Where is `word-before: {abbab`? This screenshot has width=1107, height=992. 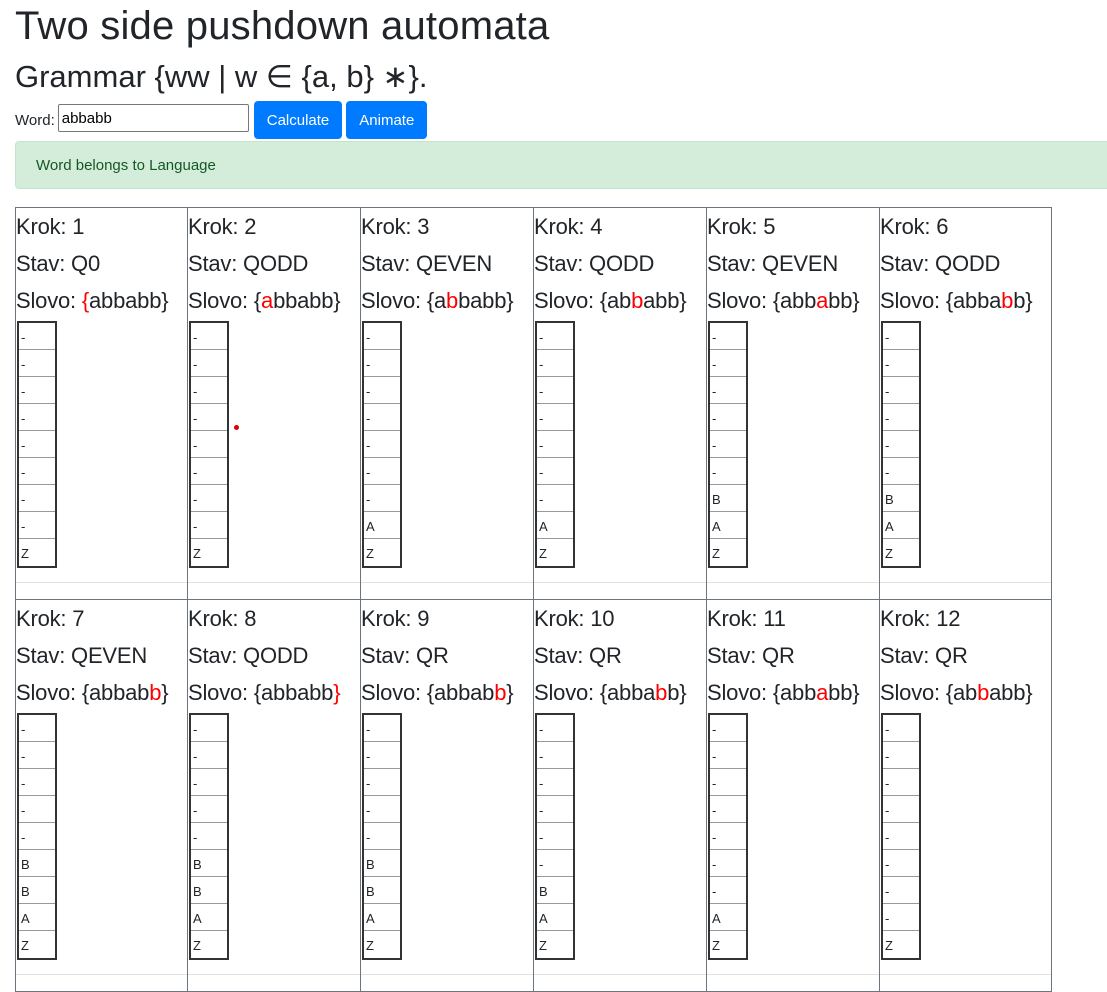
word-before: {abbab is located at coordinates (115, 692).